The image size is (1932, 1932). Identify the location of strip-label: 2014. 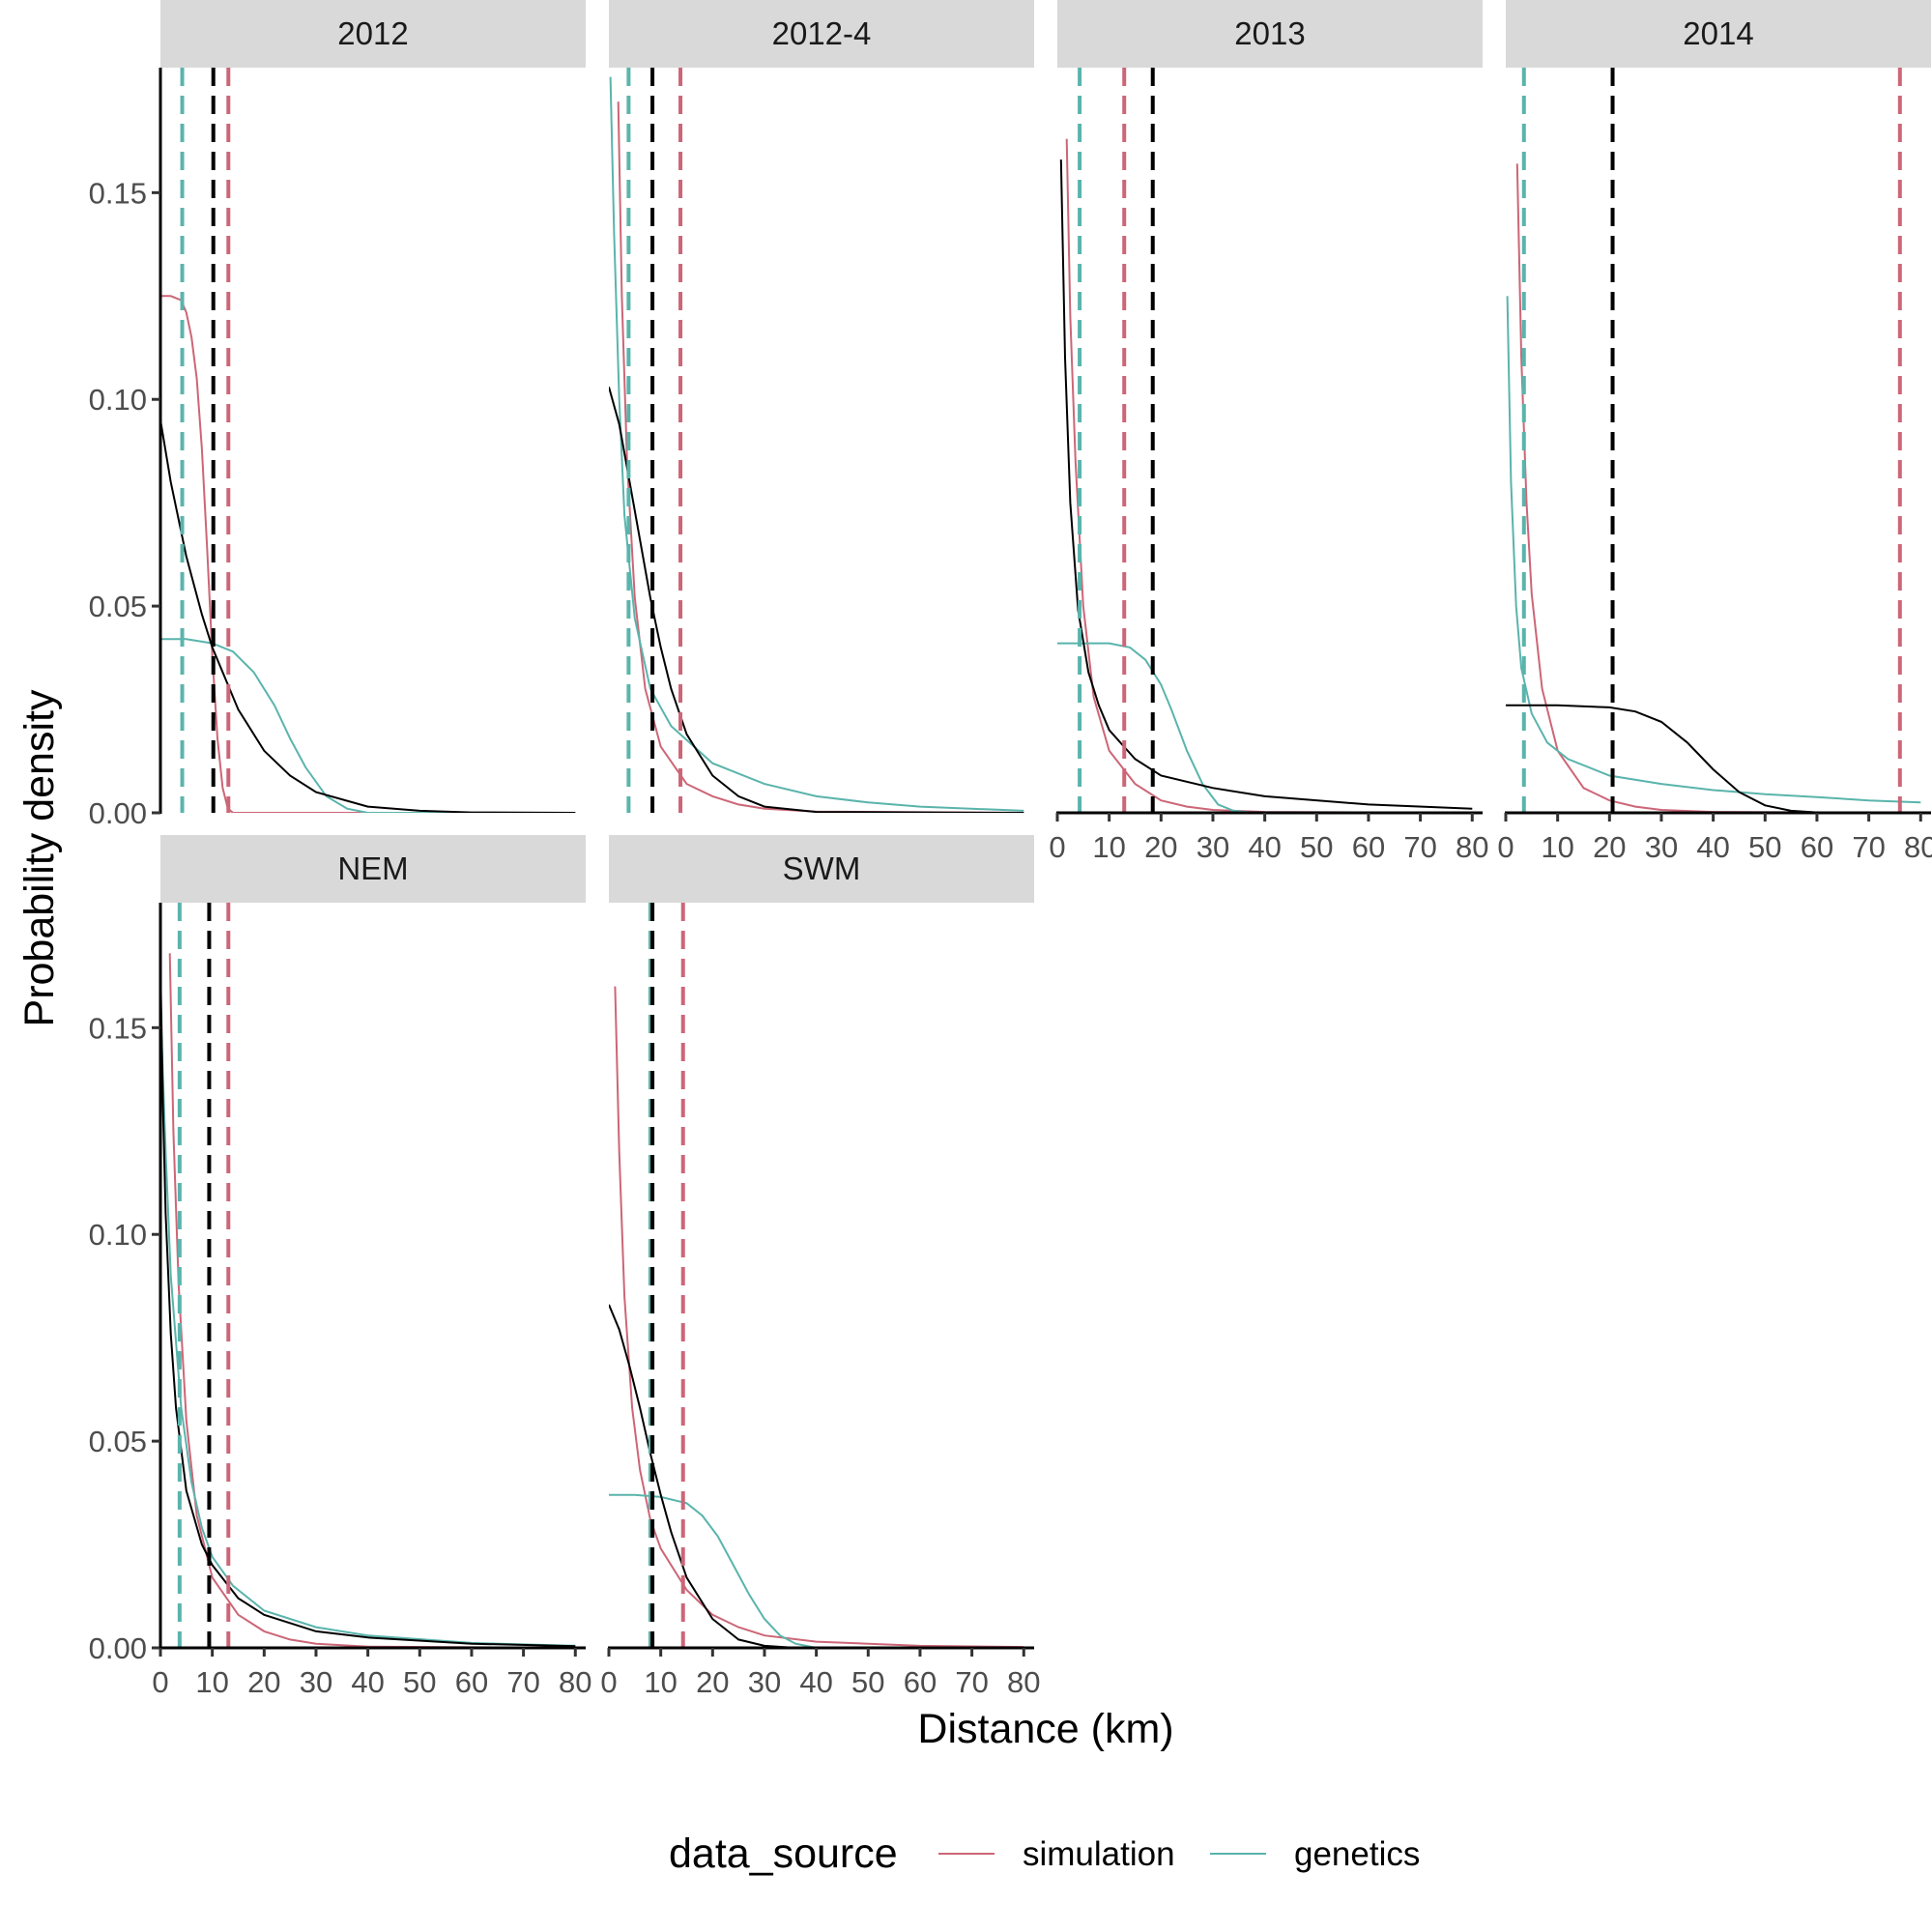
(1718, 33).